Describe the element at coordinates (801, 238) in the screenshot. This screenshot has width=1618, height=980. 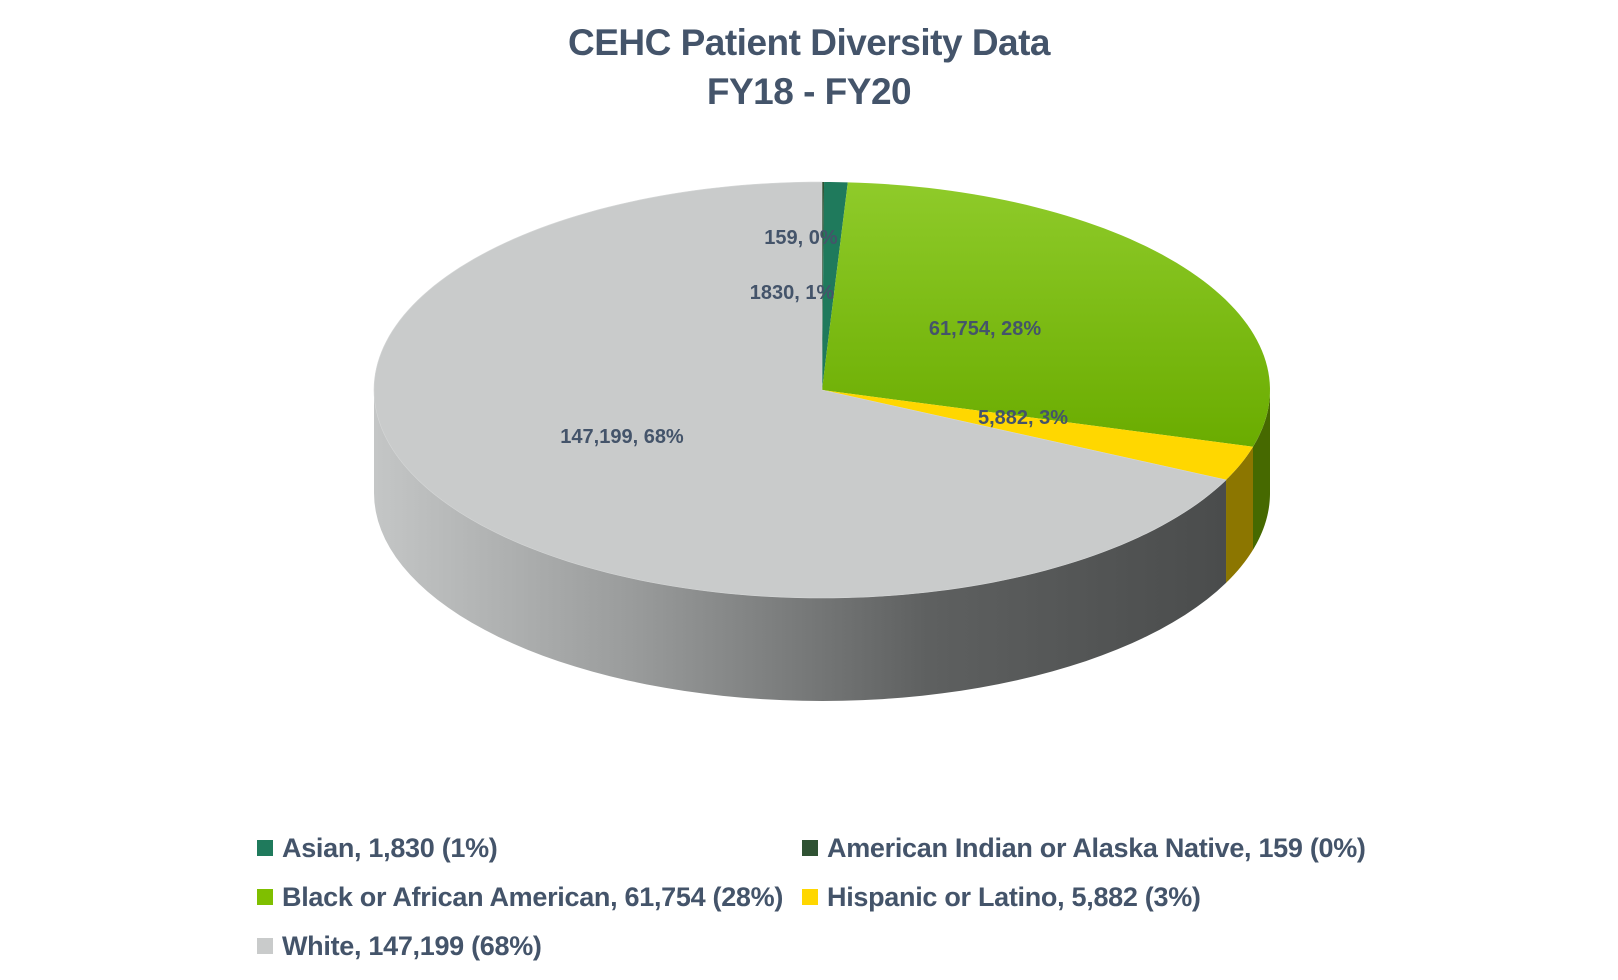
I see `data-label-american-indian-or-alaska-native: 159, 0%` at that location.